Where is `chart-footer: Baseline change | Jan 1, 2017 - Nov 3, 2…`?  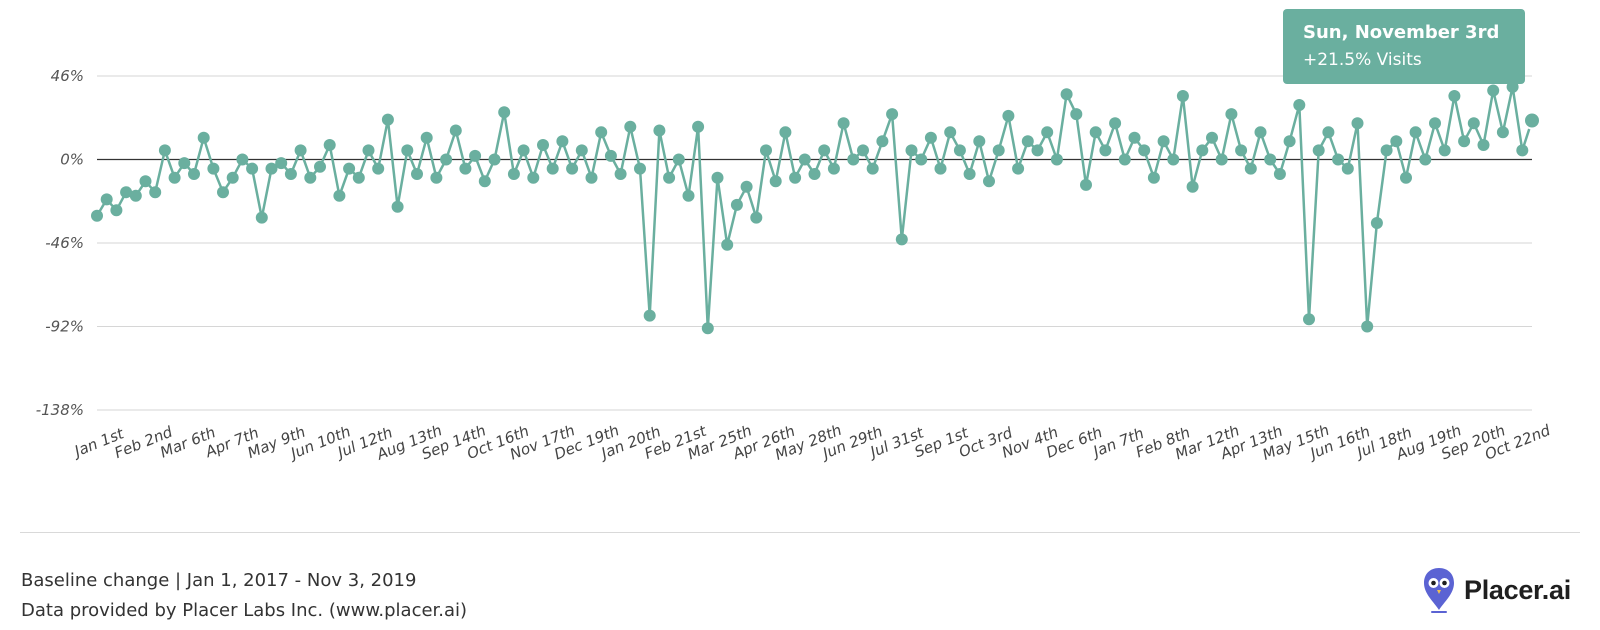
chart-footer: Baseline change | Jan 1, 2017 - Nov 3, 2… is located at coordinates (244, 596).